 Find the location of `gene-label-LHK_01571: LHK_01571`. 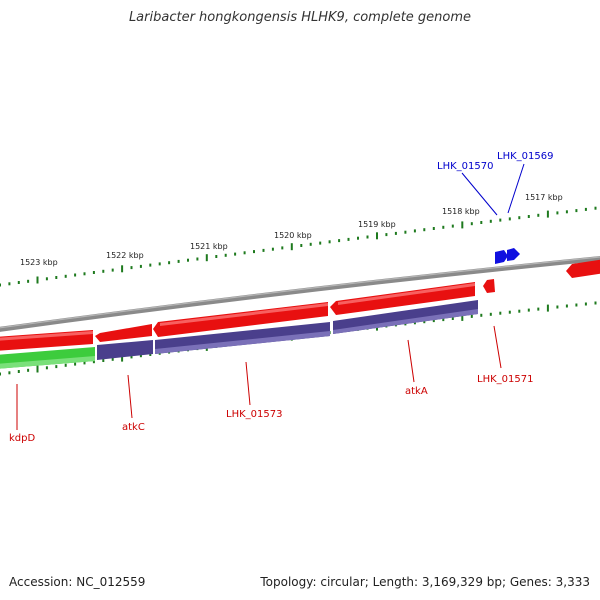

gene-label-LHK_01571: LHK_01571 is located at coordinates (505, 379).